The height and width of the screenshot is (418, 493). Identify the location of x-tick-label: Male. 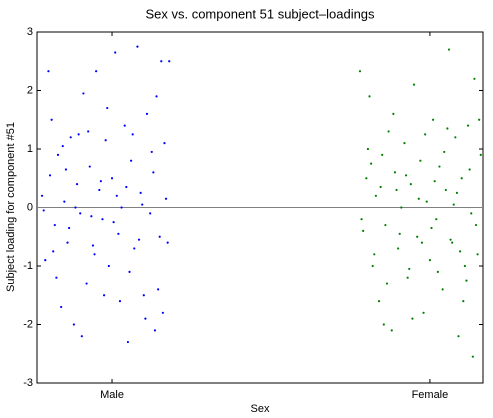
(112, 395).